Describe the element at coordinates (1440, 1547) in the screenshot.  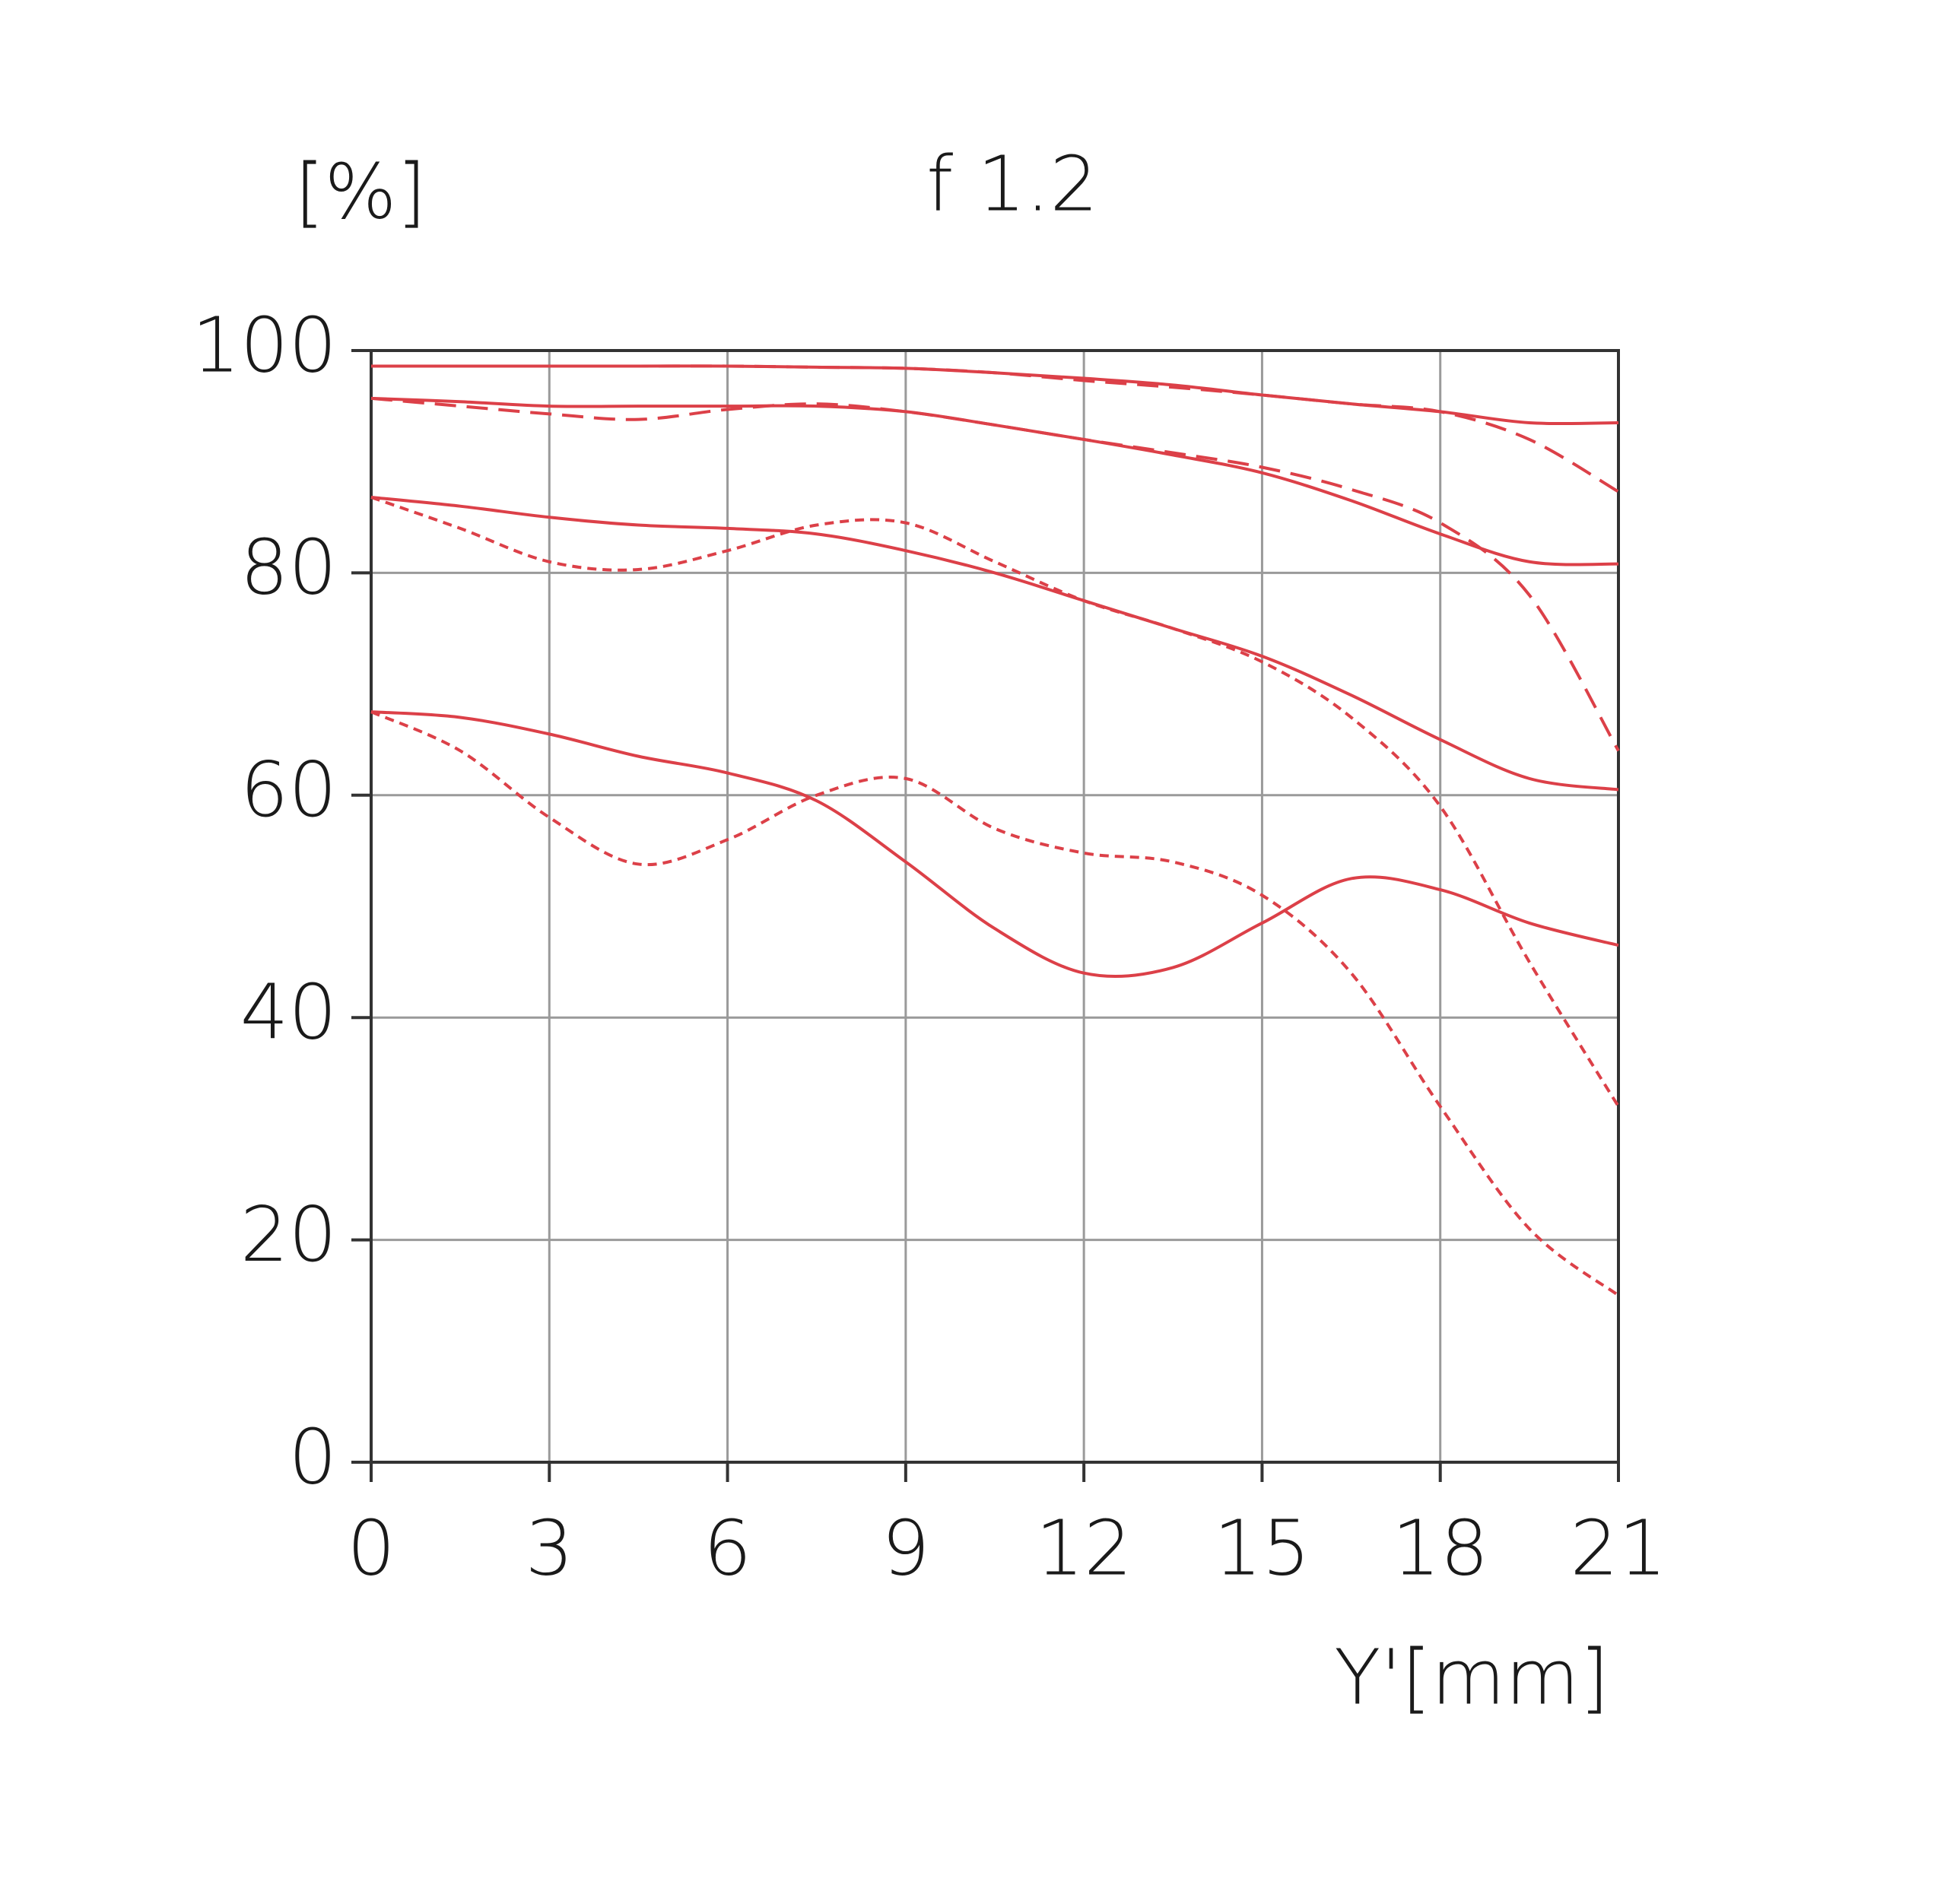
I see `x-tick-label: 18` at that location.